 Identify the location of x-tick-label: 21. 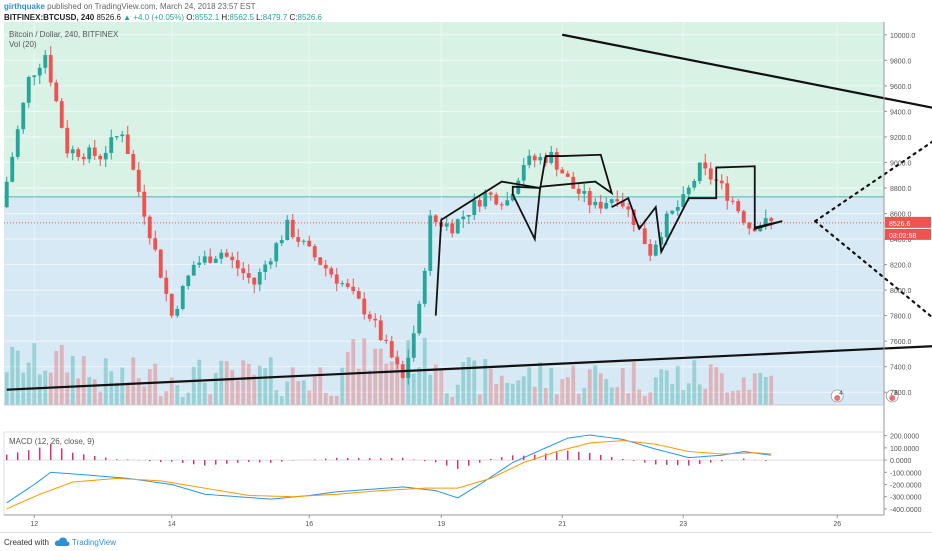
(562, 524).